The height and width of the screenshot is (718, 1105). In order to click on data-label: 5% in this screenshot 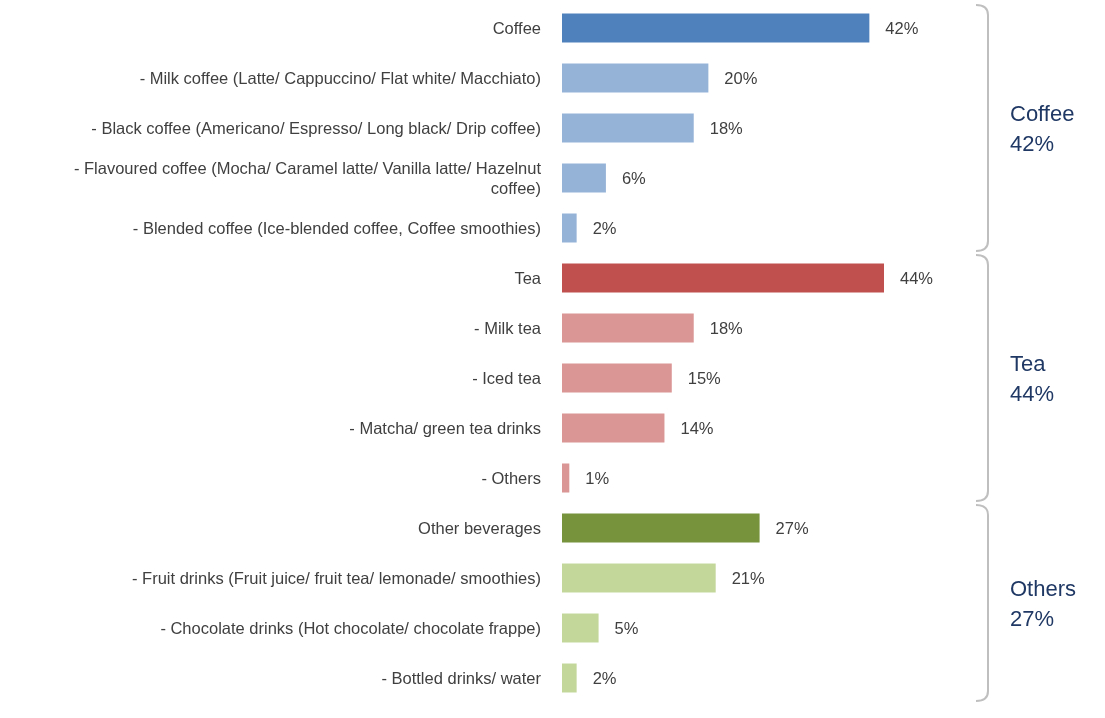, I will do `click(626, 627)`.